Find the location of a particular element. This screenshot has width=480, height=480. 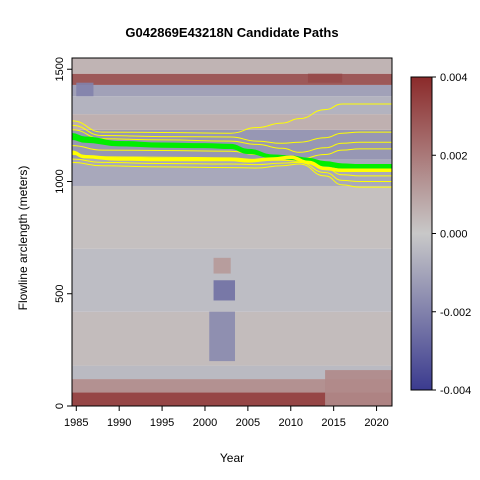

x-axis-label: Year is located at coordinates (232, 458).